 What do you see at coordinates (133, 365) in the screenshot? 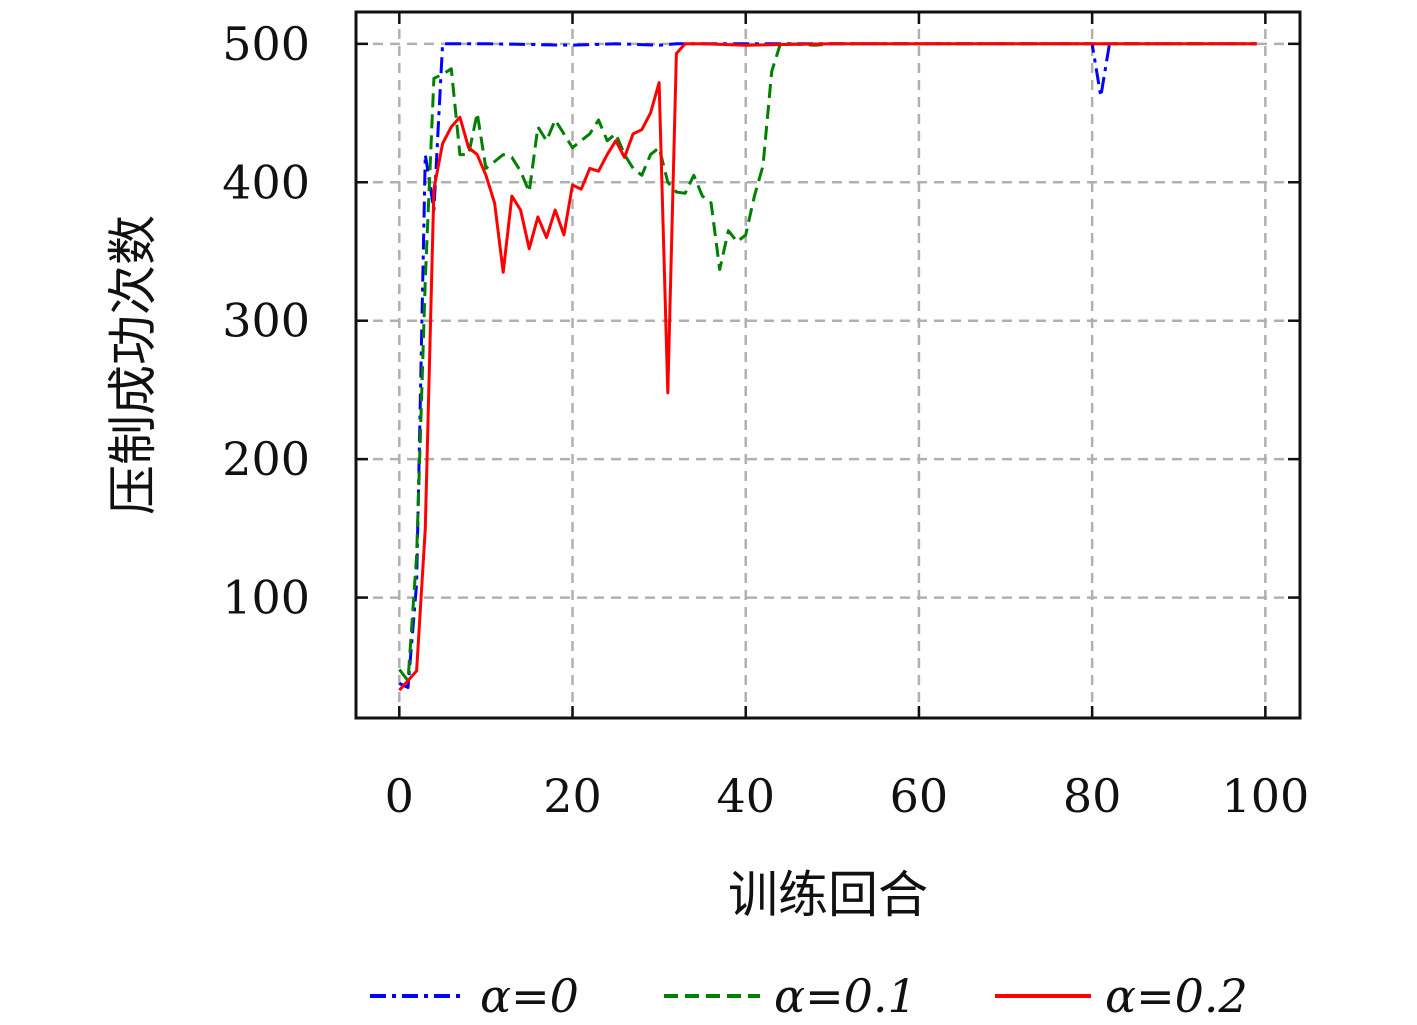
I see `y-axis-label: 压制成功次数` at bounding box center [133, 365].